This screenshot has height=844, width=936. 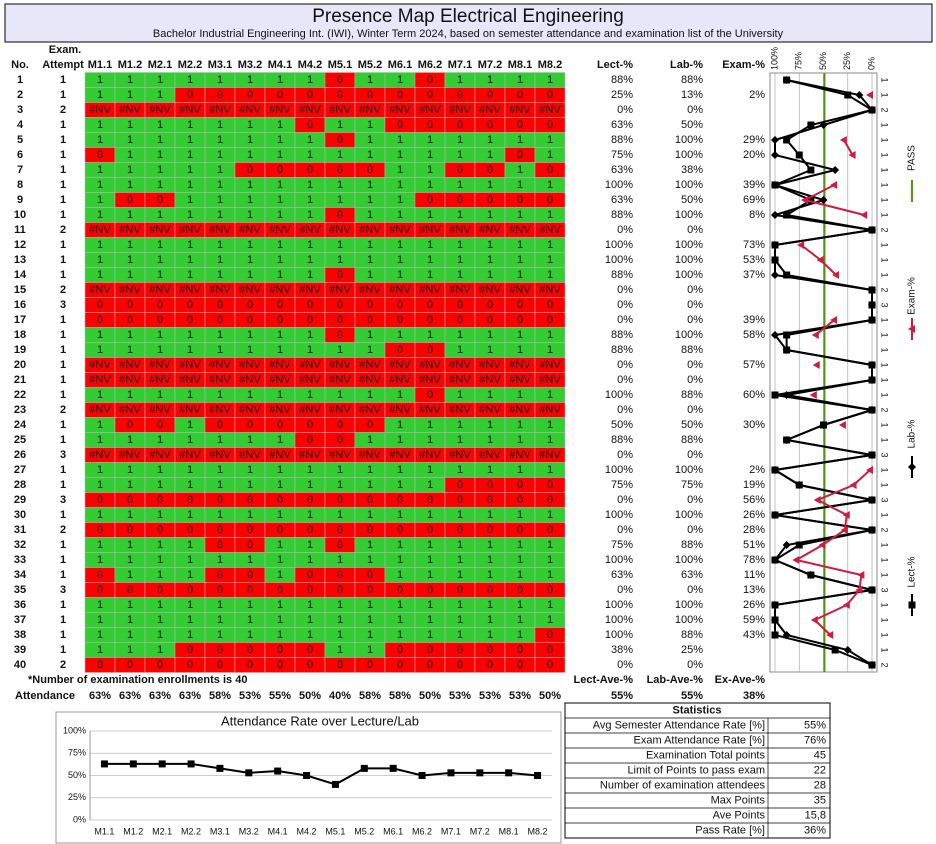 What do you see at coordinates (801, 245) in the screenshot?
I see `marker-triangle` at bounding box center [801, 245].